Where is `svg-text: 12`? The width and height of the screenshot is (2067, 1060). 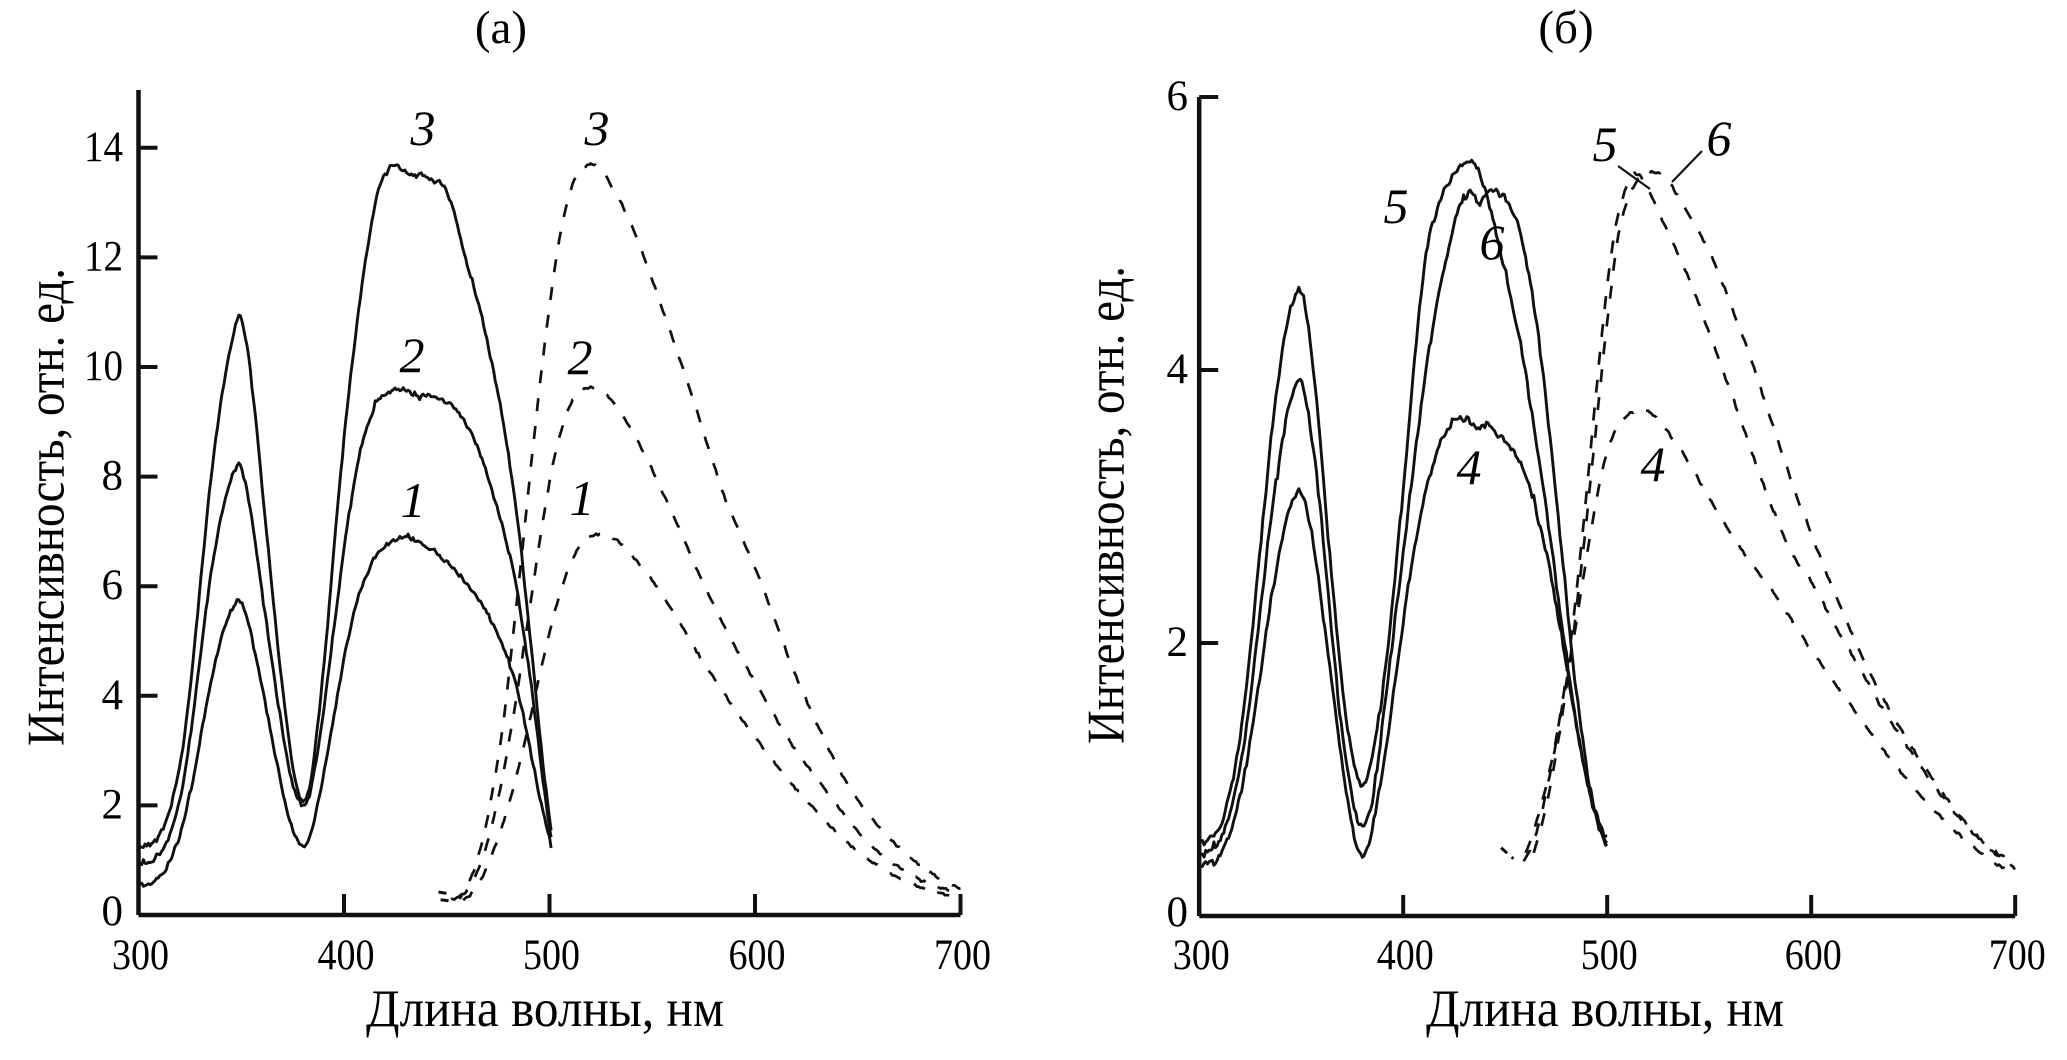 svg-text: 12 is located at coordinates (103, 256).